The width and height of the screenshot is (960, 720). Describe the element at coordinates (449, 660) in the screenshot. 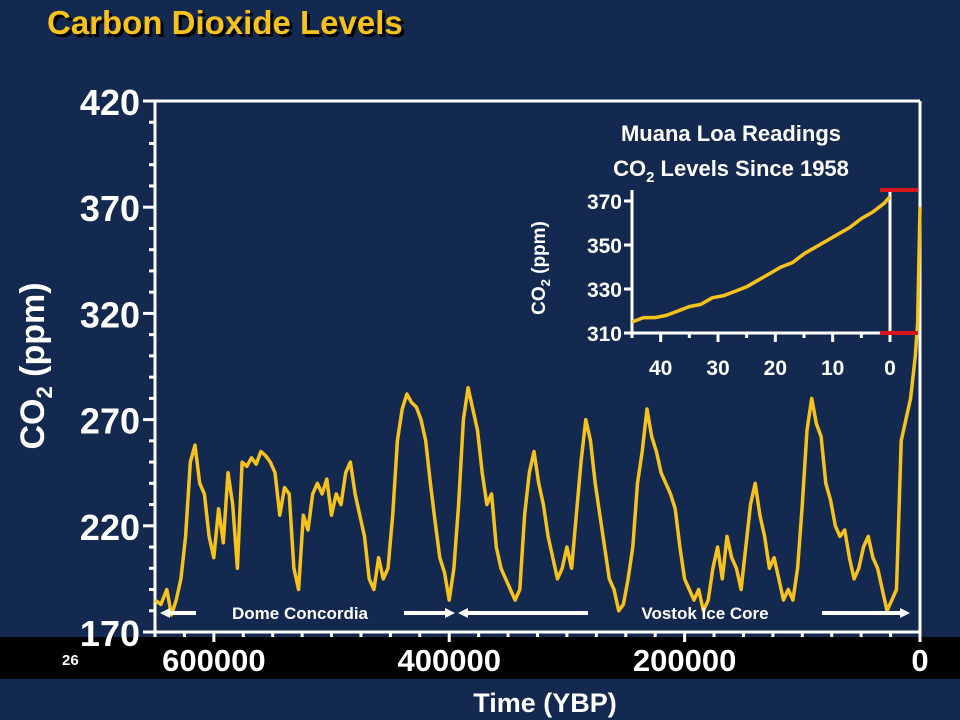

I see `main-x-tick-label: 400000` at that location.